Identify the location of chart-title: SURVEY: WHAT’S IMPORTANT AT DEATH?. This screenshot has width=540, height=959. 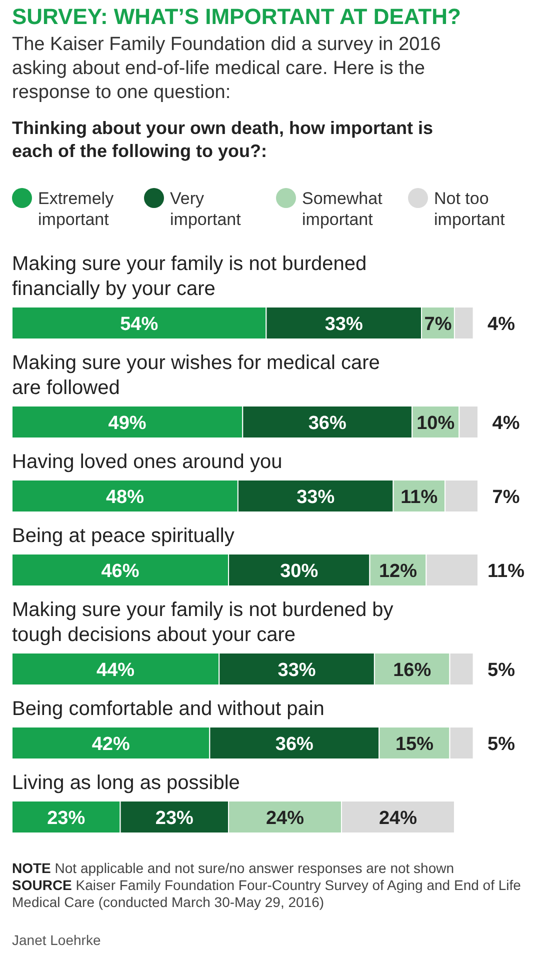
(236, 16).